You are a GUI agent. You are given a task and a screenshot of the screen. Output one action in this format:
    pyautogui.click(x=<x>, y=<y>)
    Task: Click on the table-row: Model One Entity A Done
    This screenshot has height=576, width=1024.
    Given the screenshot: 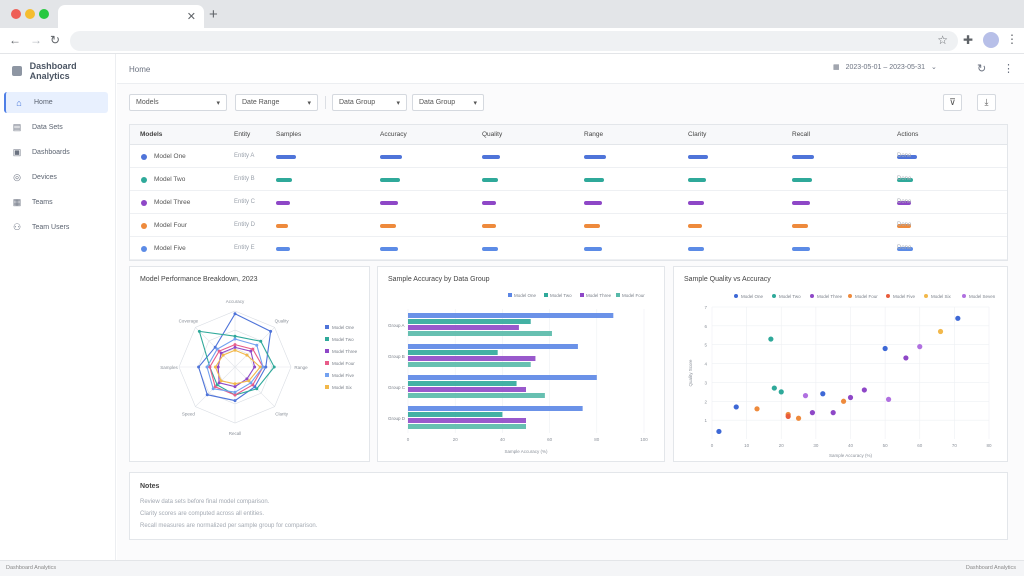 What is the action you would take?
    pyautogui.click(x=568, y=157)
    